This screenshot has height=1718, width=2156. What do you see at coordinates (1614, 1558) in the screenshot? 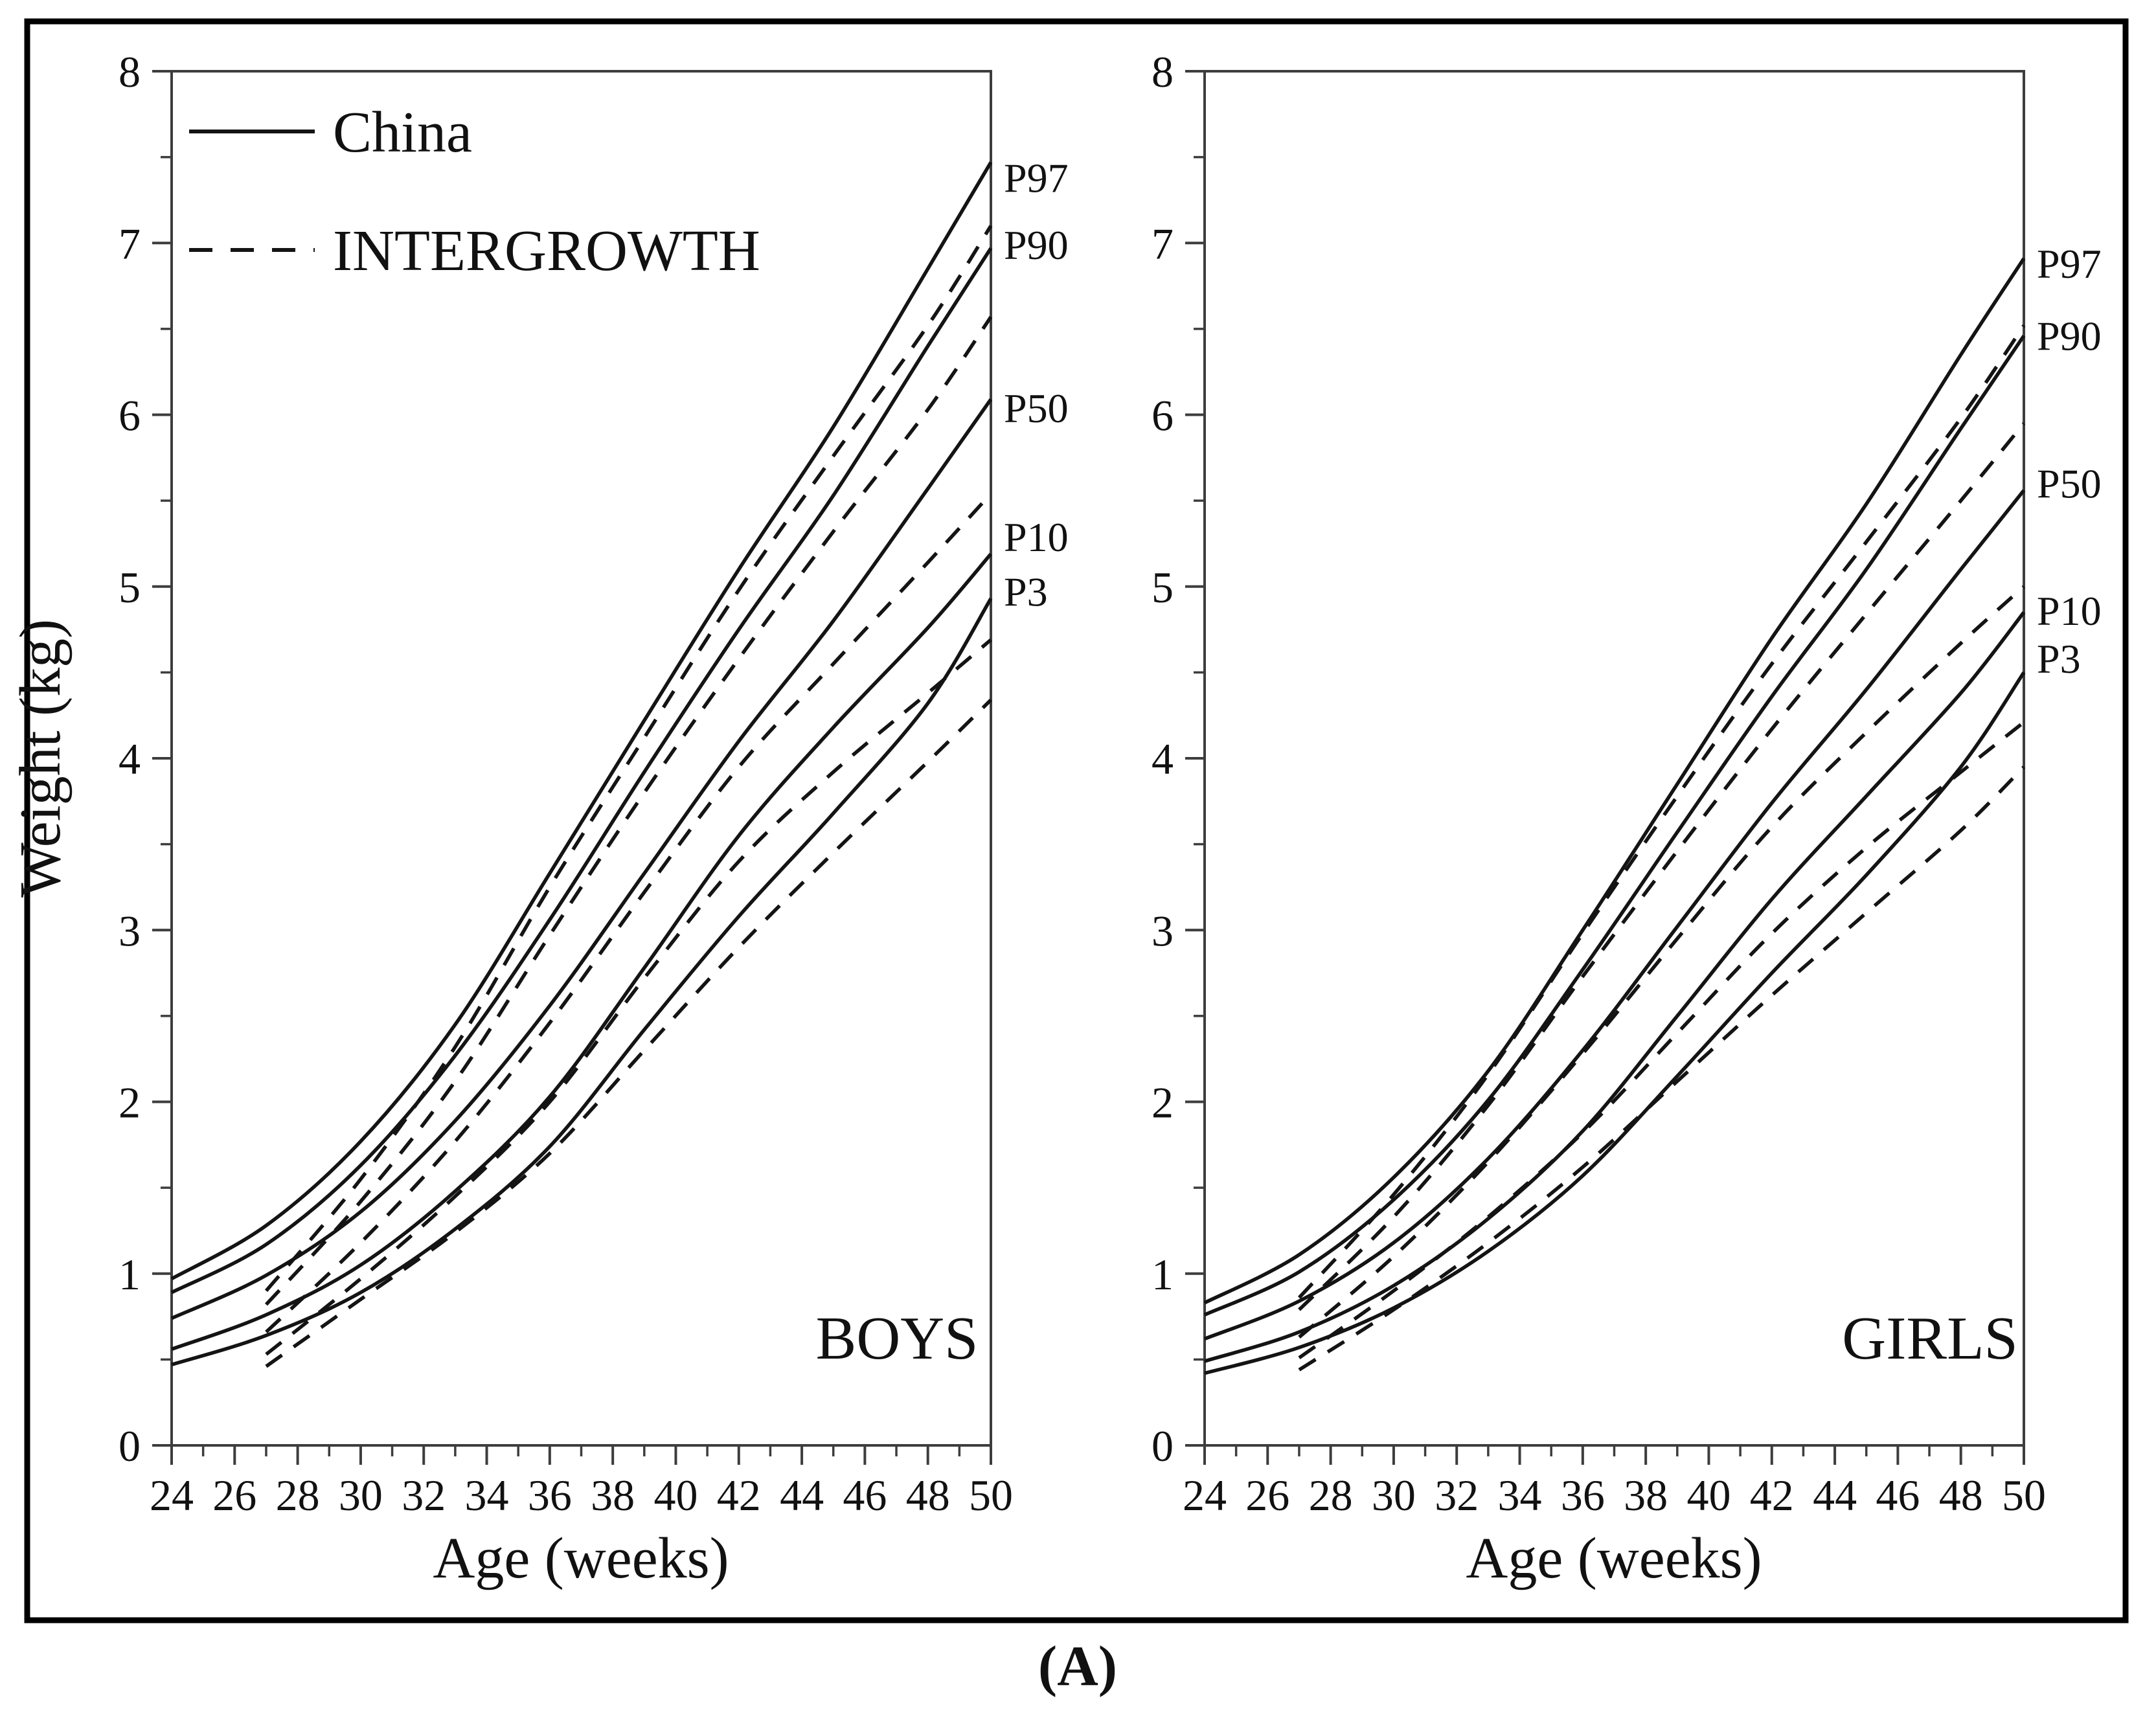
I see `x-axis-title-girls: Age (weeks)` at bounding box center [1614, 1558].